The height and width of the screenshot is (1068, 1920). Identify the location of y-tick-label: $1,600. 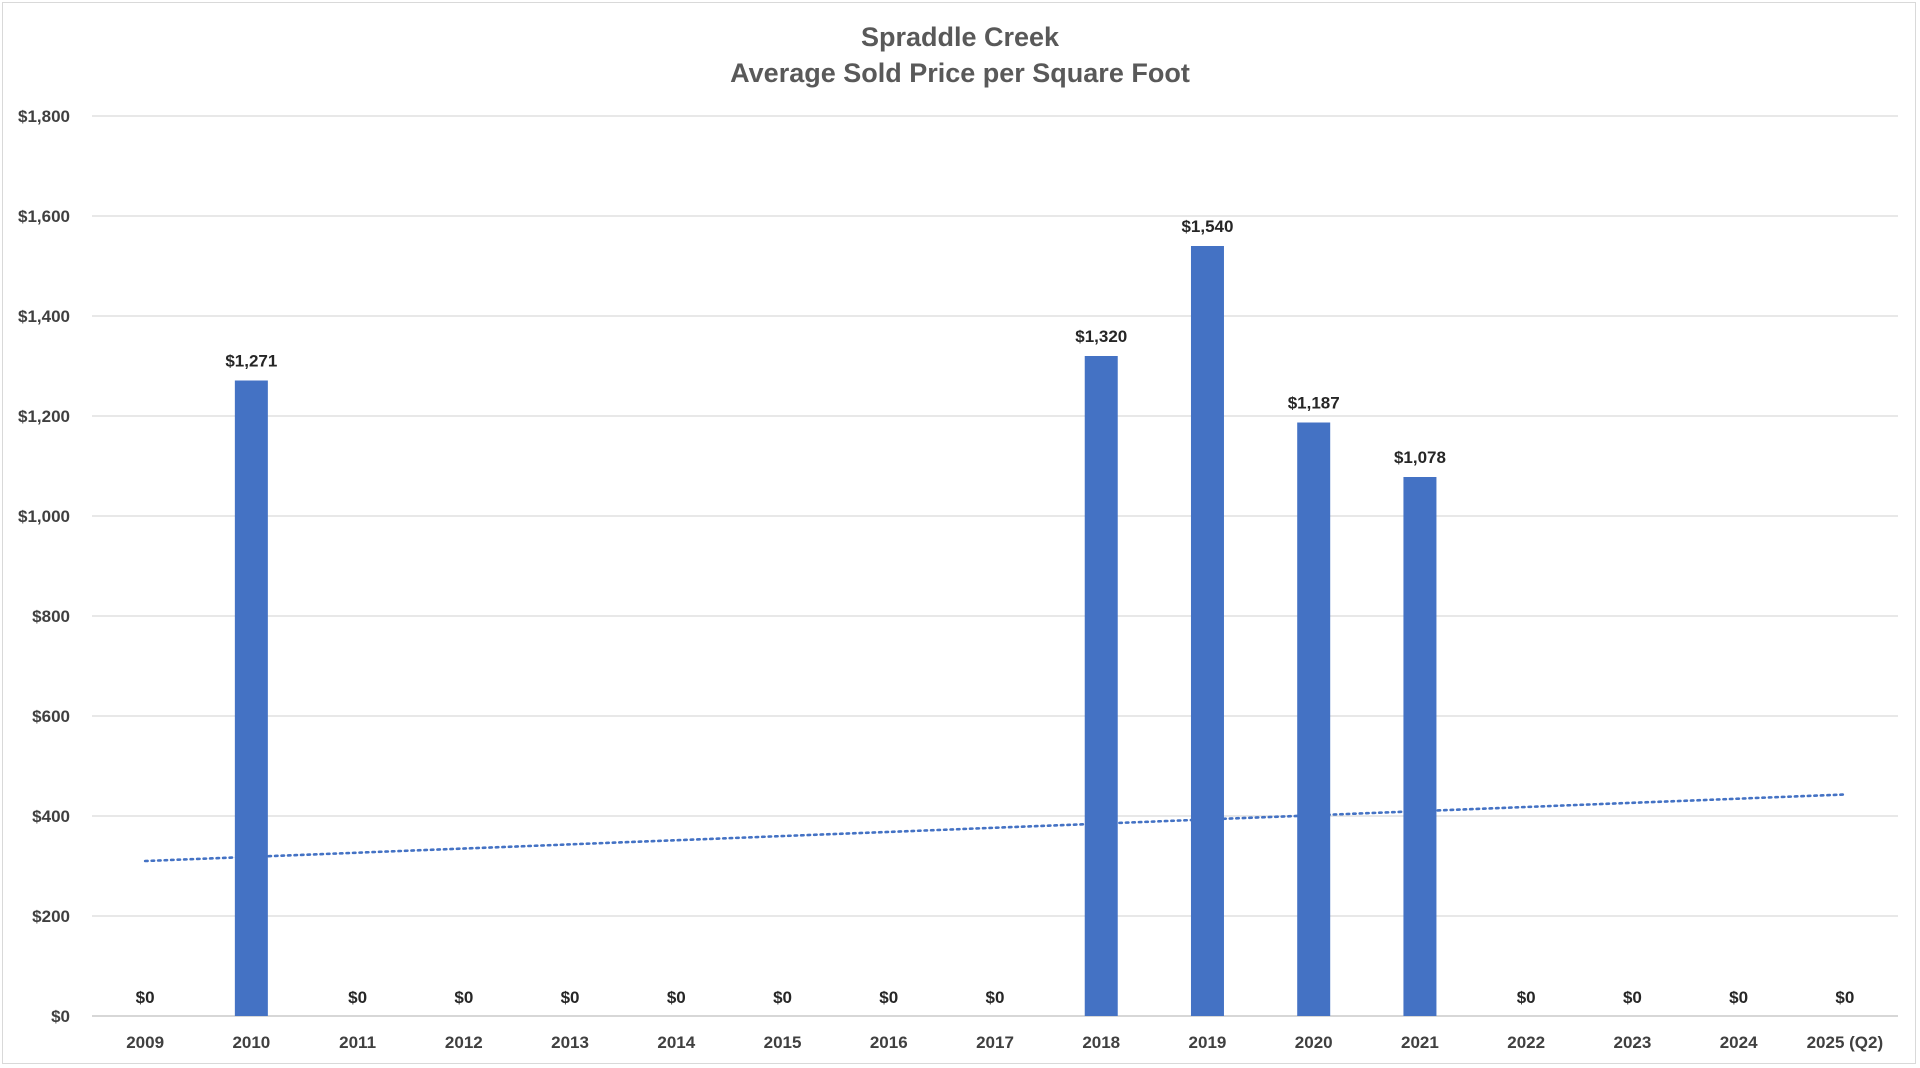
(44, 216).